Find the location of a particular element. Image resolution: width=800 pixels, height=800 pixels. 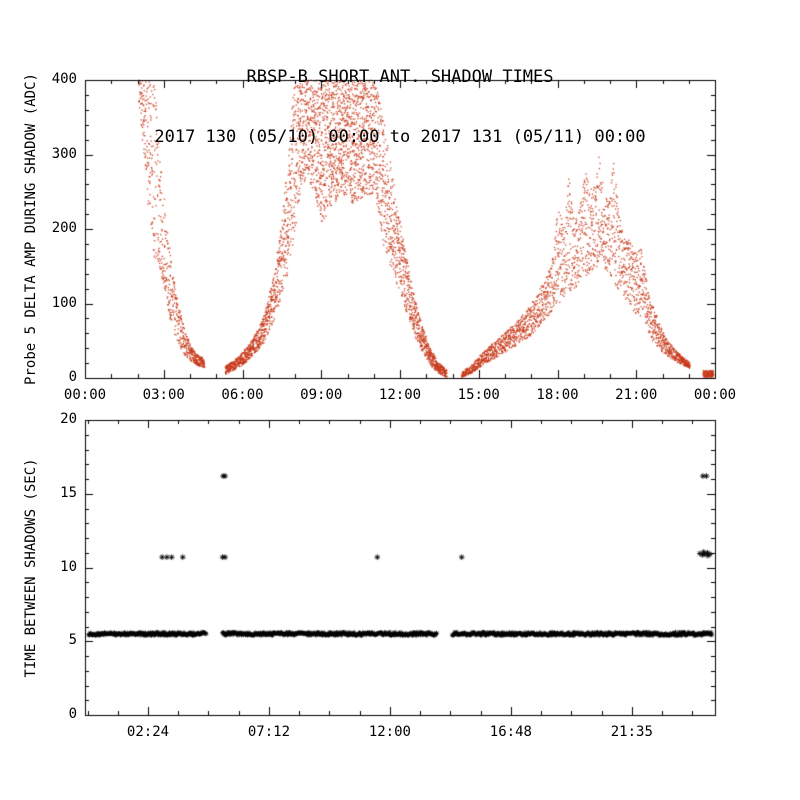

y-axis-label-bottom: TIME BETWEEN SHADOWS (SEC) is located at coordinates (31, 568).